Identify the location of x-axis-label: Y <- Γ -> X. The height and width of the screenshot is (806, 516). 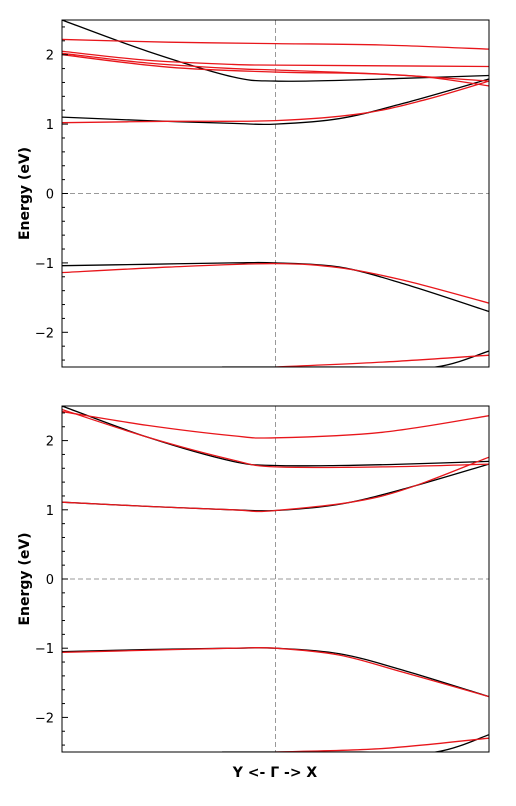
(275, 773).